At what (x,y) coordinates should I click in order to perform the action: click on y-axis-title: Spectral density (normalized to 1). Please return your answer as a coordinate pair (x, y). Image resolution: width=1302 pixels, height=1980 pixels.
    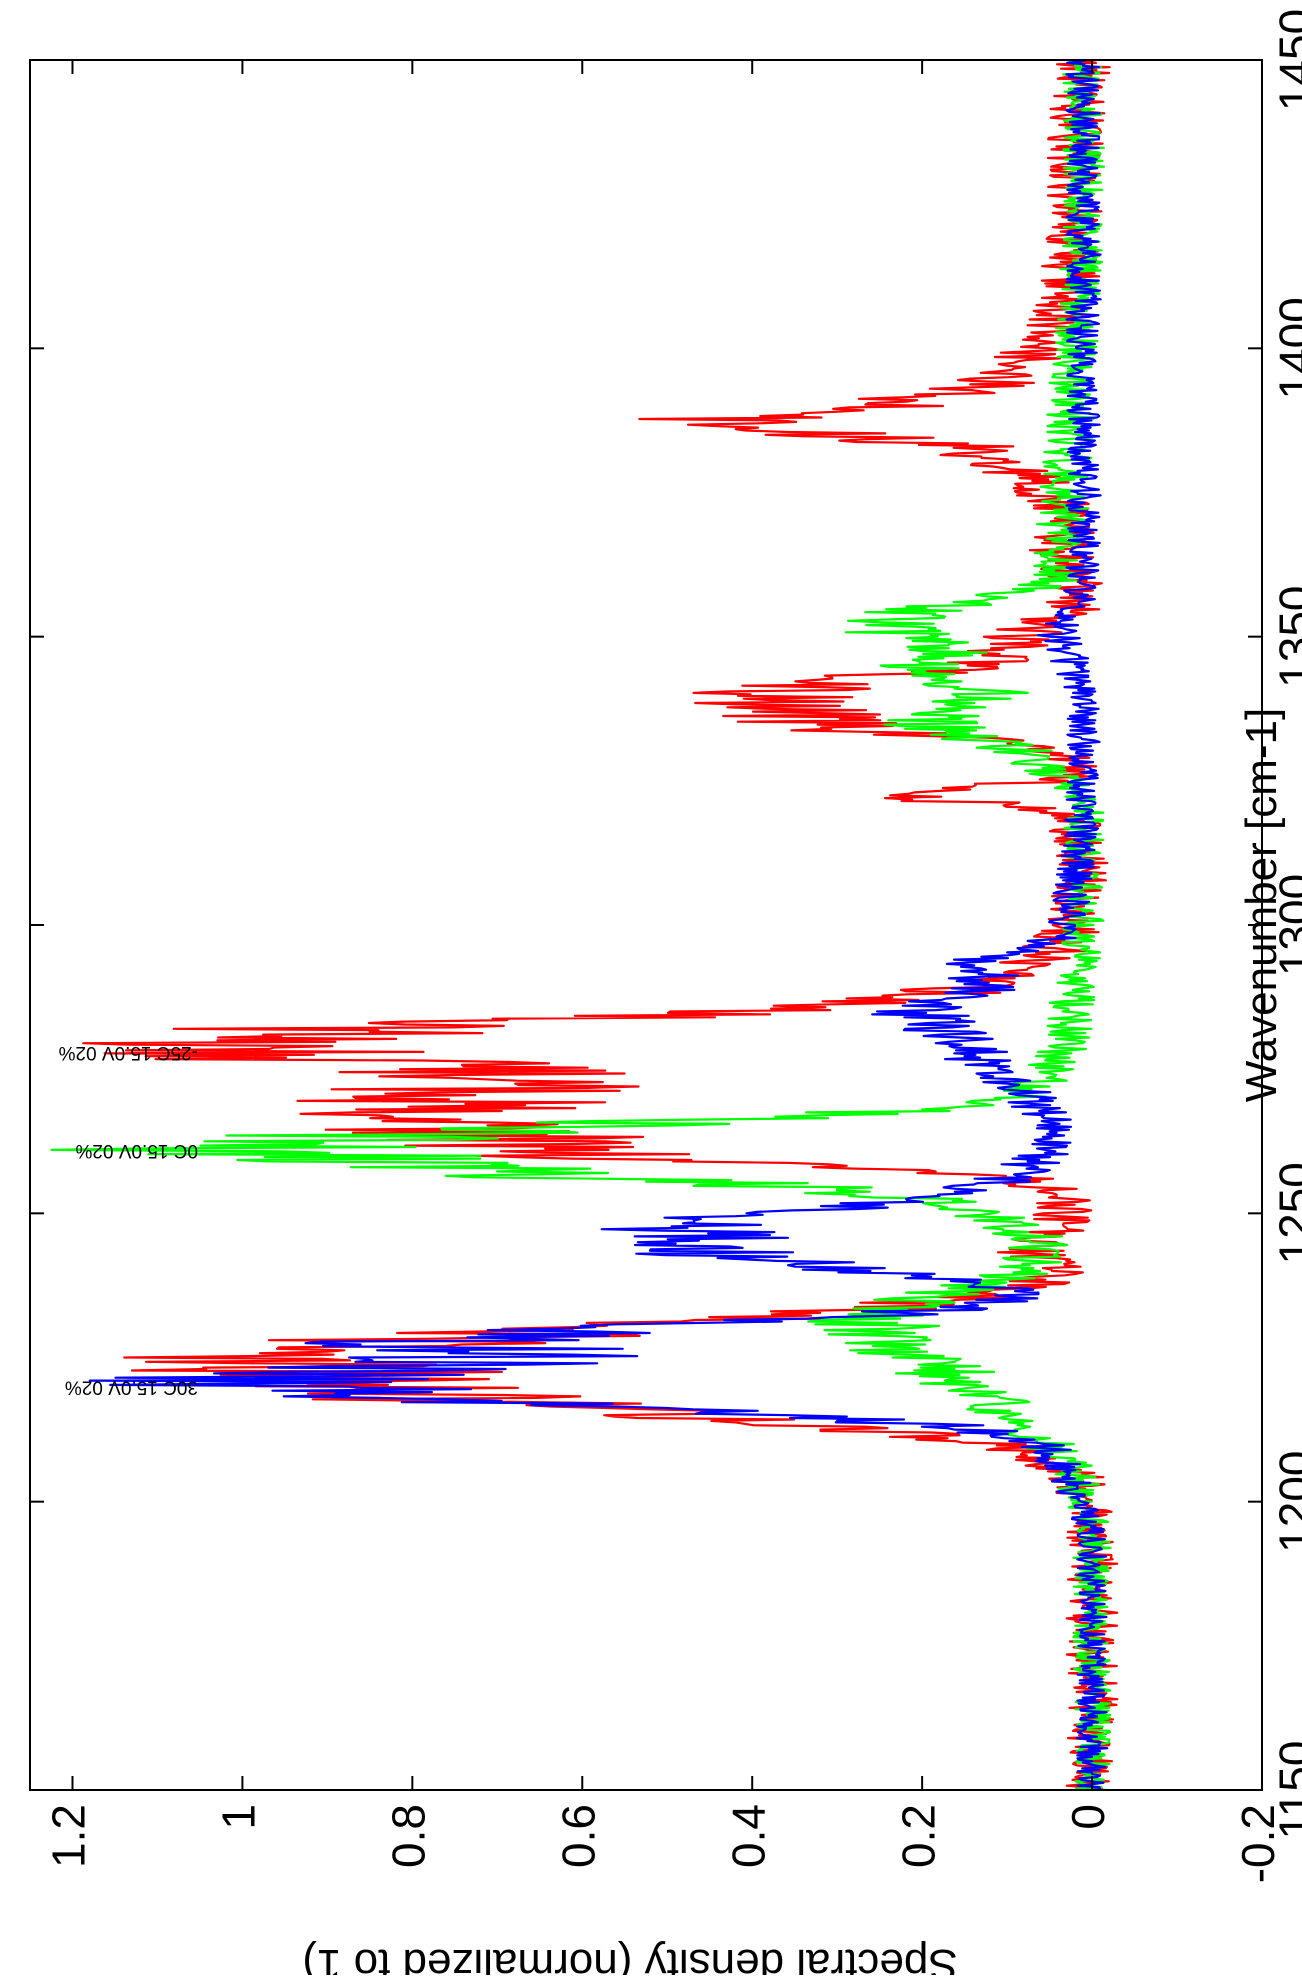
    Looking at the image, I should click on (629, 1957).